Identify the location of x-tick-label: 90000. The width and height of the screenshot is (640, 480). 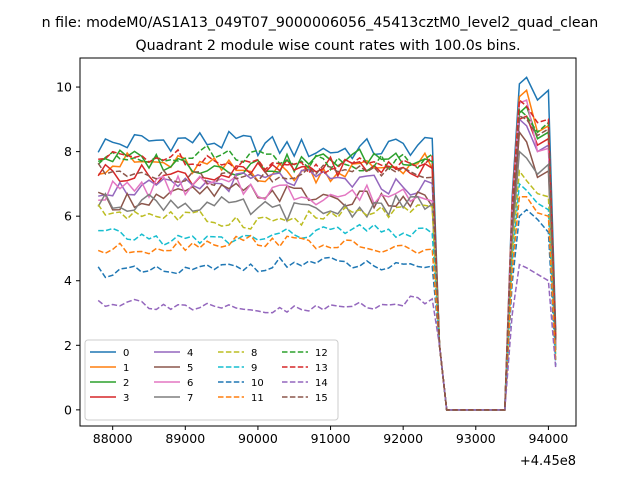
(258, 438).